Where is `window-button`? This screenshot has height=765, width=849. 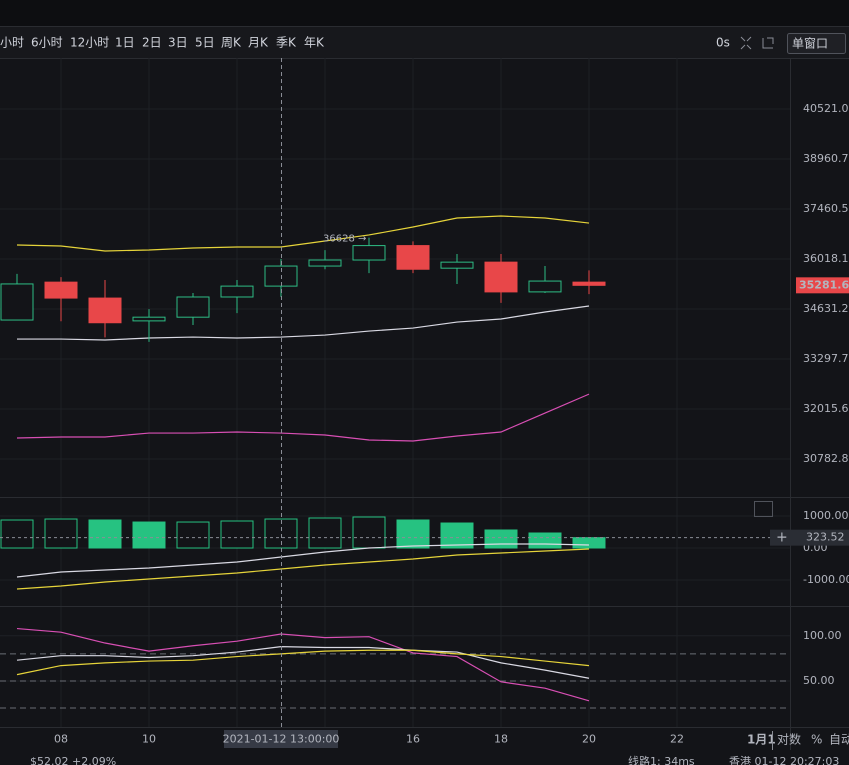 window-button is located at coordinates (816, 43).